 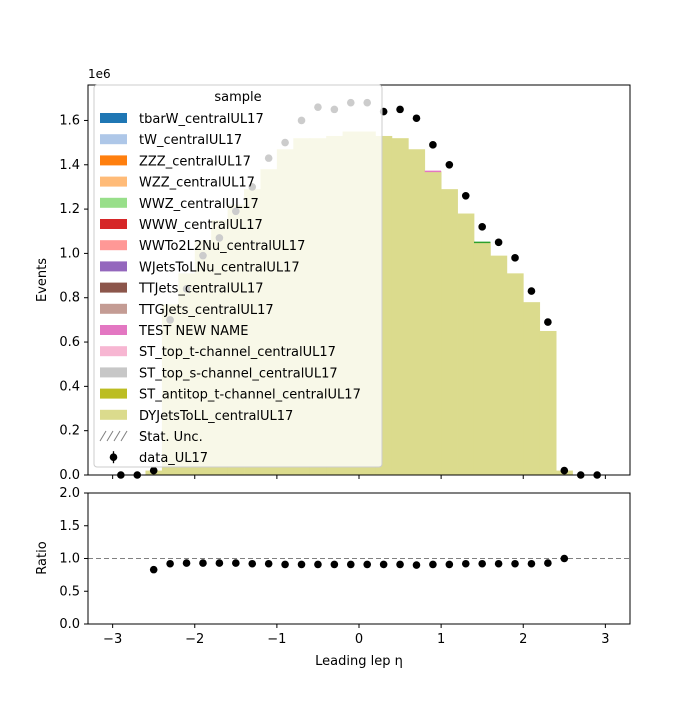 I want to click on legend-label: TTJets_centralUL17, so click(x=201, y=289).